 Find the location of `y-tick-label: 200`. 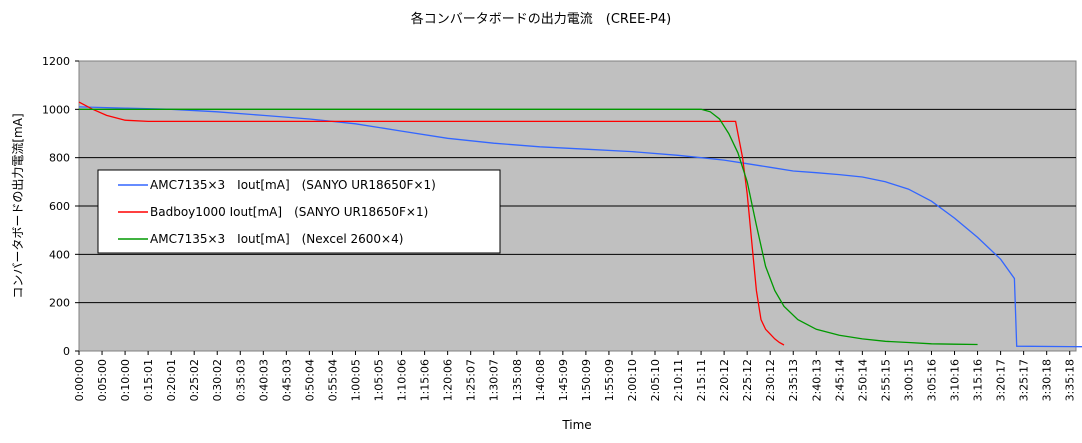

y-tick-label: 200 is located at coordinates (59, 303).